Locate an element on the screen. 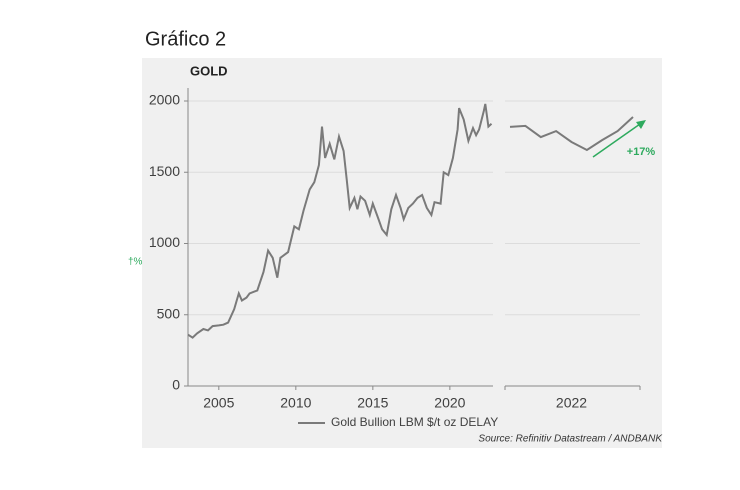 Image resolution: width=740 pixels, height=490 pixels. y-tick-label: 1500 is located at coordinates (164, 171).